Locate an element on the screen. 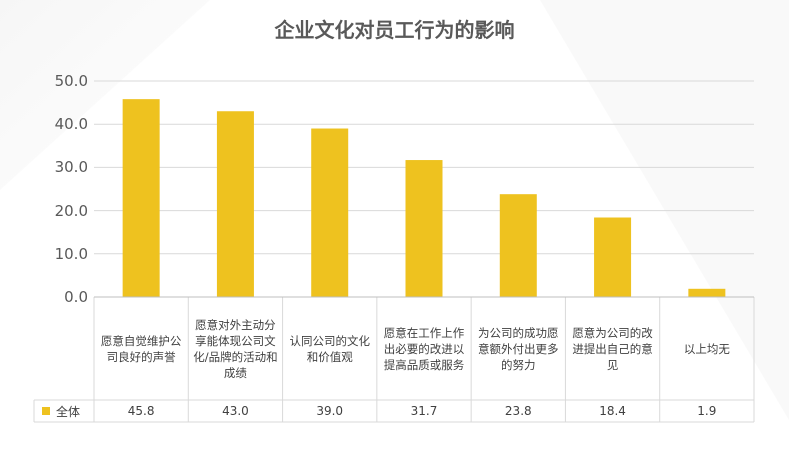 The image size is (789, 449). y-tick-label: 50.0 is located at coordinates (71, 81).